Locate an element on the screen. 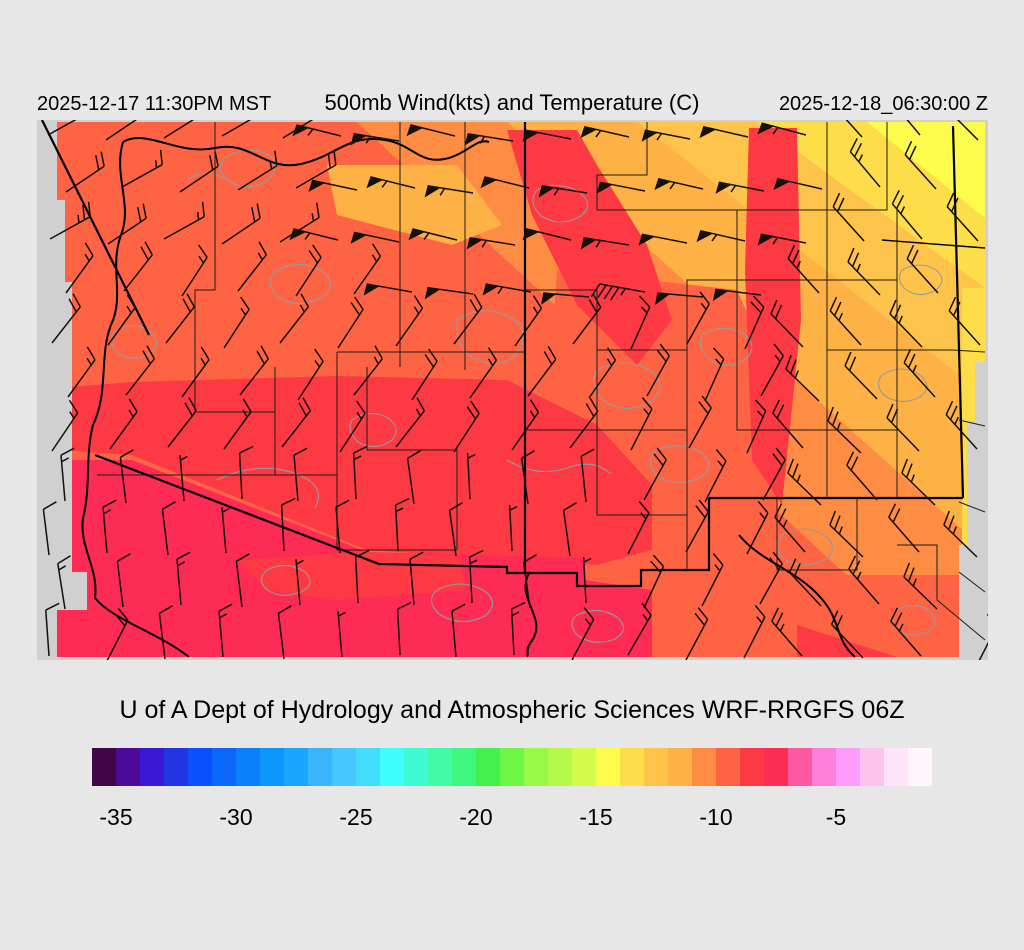 This screenshot has height=950, width=1024. colorbar-tick-labels: -35 -30 -25 -20 -15 -10 -5 is located at coordinates (512, 821).